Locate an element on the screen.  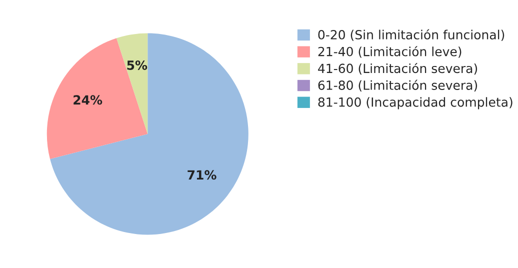
data-label: 5% is located at coordinates (137, 65).